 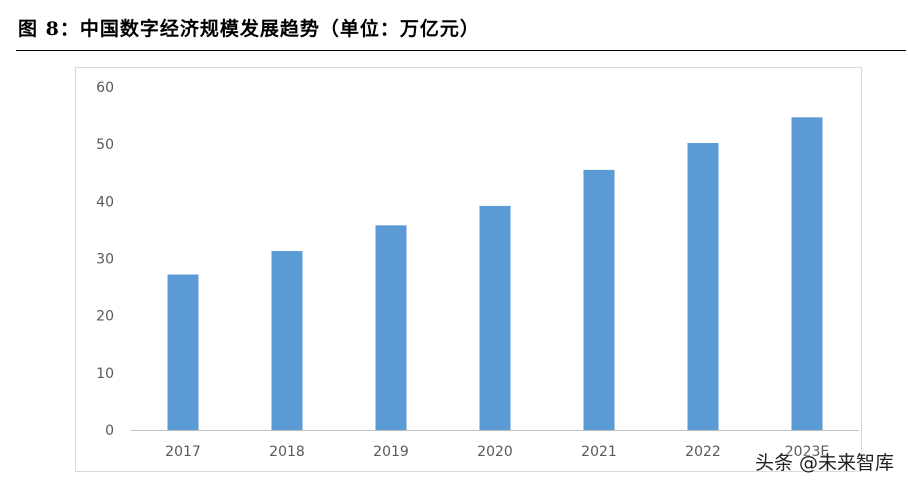 I want to click on y-tick-label: 30, so click(x=105, y=260).